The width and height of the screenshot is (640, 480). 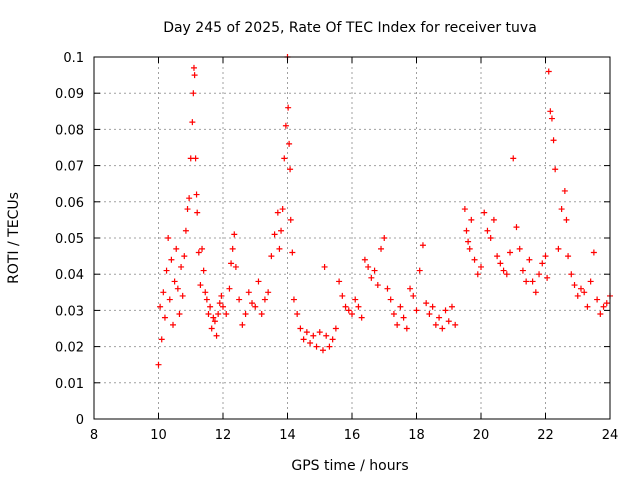 What do you see at coordinates (69, 384) in the screenshot?
I see `y-tick-label: 0.01` at bounding box center [69, 384].